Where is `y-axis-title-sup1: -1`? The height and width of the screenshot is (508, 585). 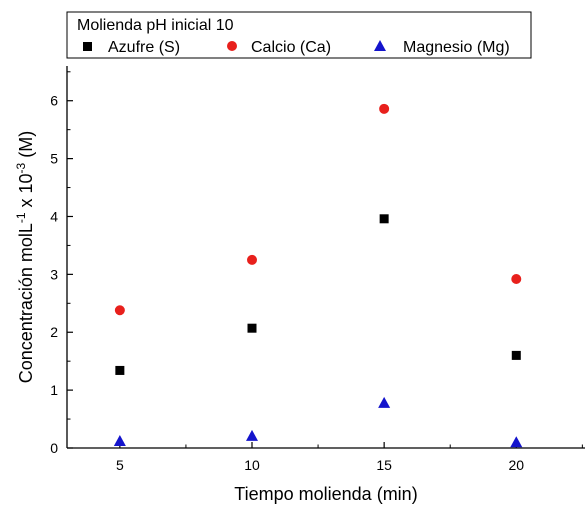 y-axis-title-sup1: -1 is located at coordinates (21, 217).